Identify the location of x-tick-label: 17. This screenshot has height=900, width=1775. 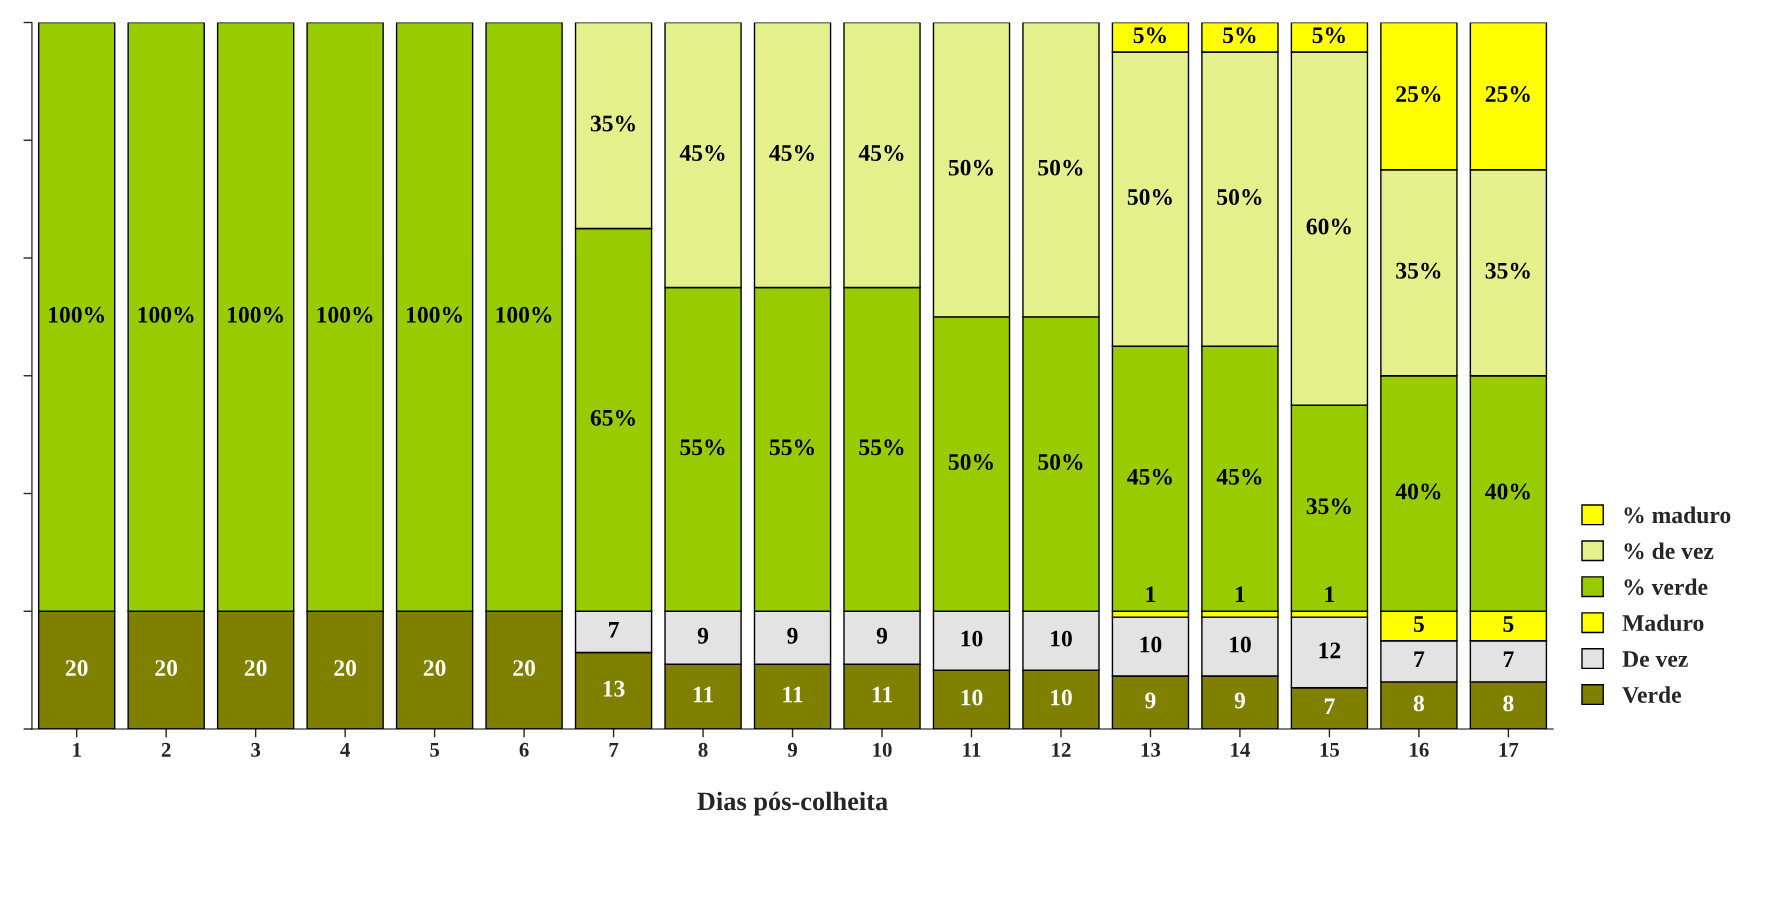
(1509, 749).